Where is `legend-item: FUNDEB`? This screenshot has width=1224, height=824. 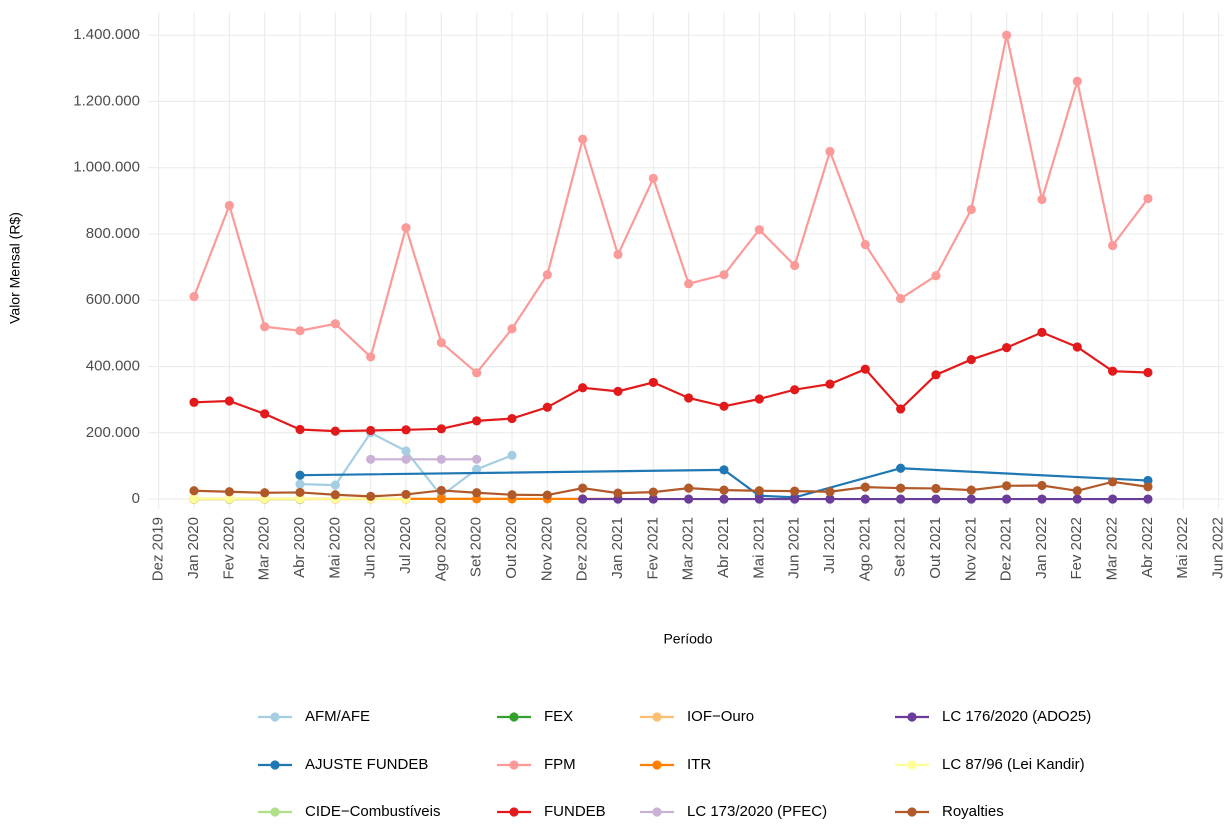
legend-item: FUNDEB is located at coordinates (551, 811).